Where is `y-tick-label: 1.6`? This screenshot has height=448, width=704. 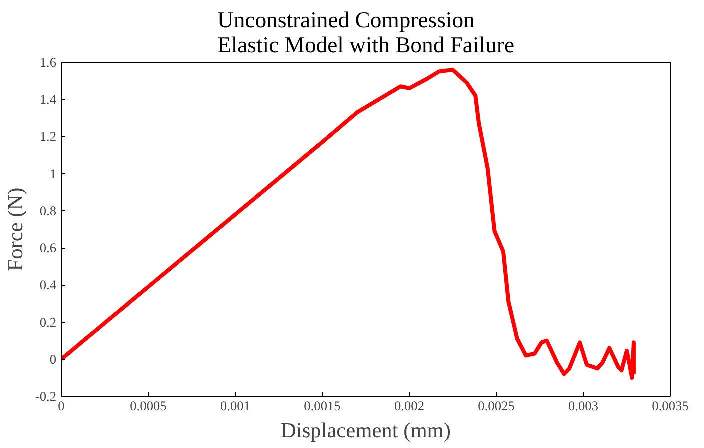 y-tick-label: 1.6 is located at coordinates (48, 62).